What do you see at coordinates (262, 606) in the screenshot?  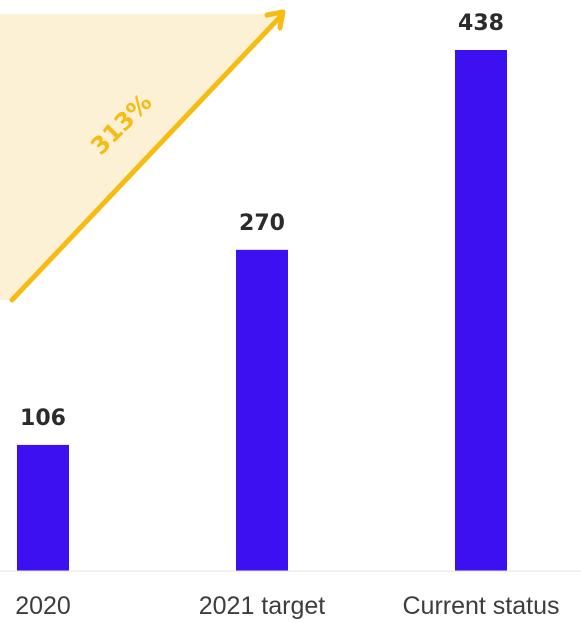 I see `category-label-1: 2021 target` at bounding box center [262, 606].